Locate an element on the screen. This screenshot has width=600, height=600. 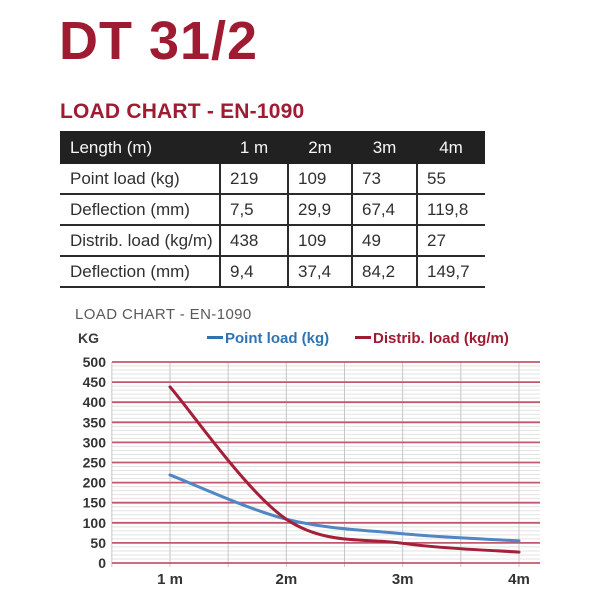
y-tick-label: 150 is located at coordinates (95, 503).